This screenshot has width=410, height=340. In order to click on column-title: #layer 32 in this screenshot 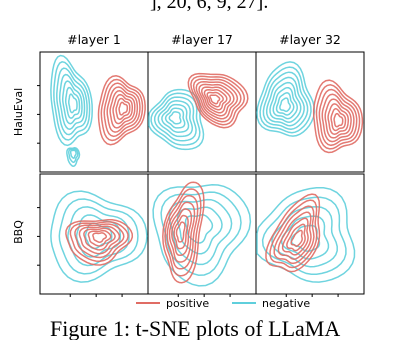, I will do `click(310, 39)`.